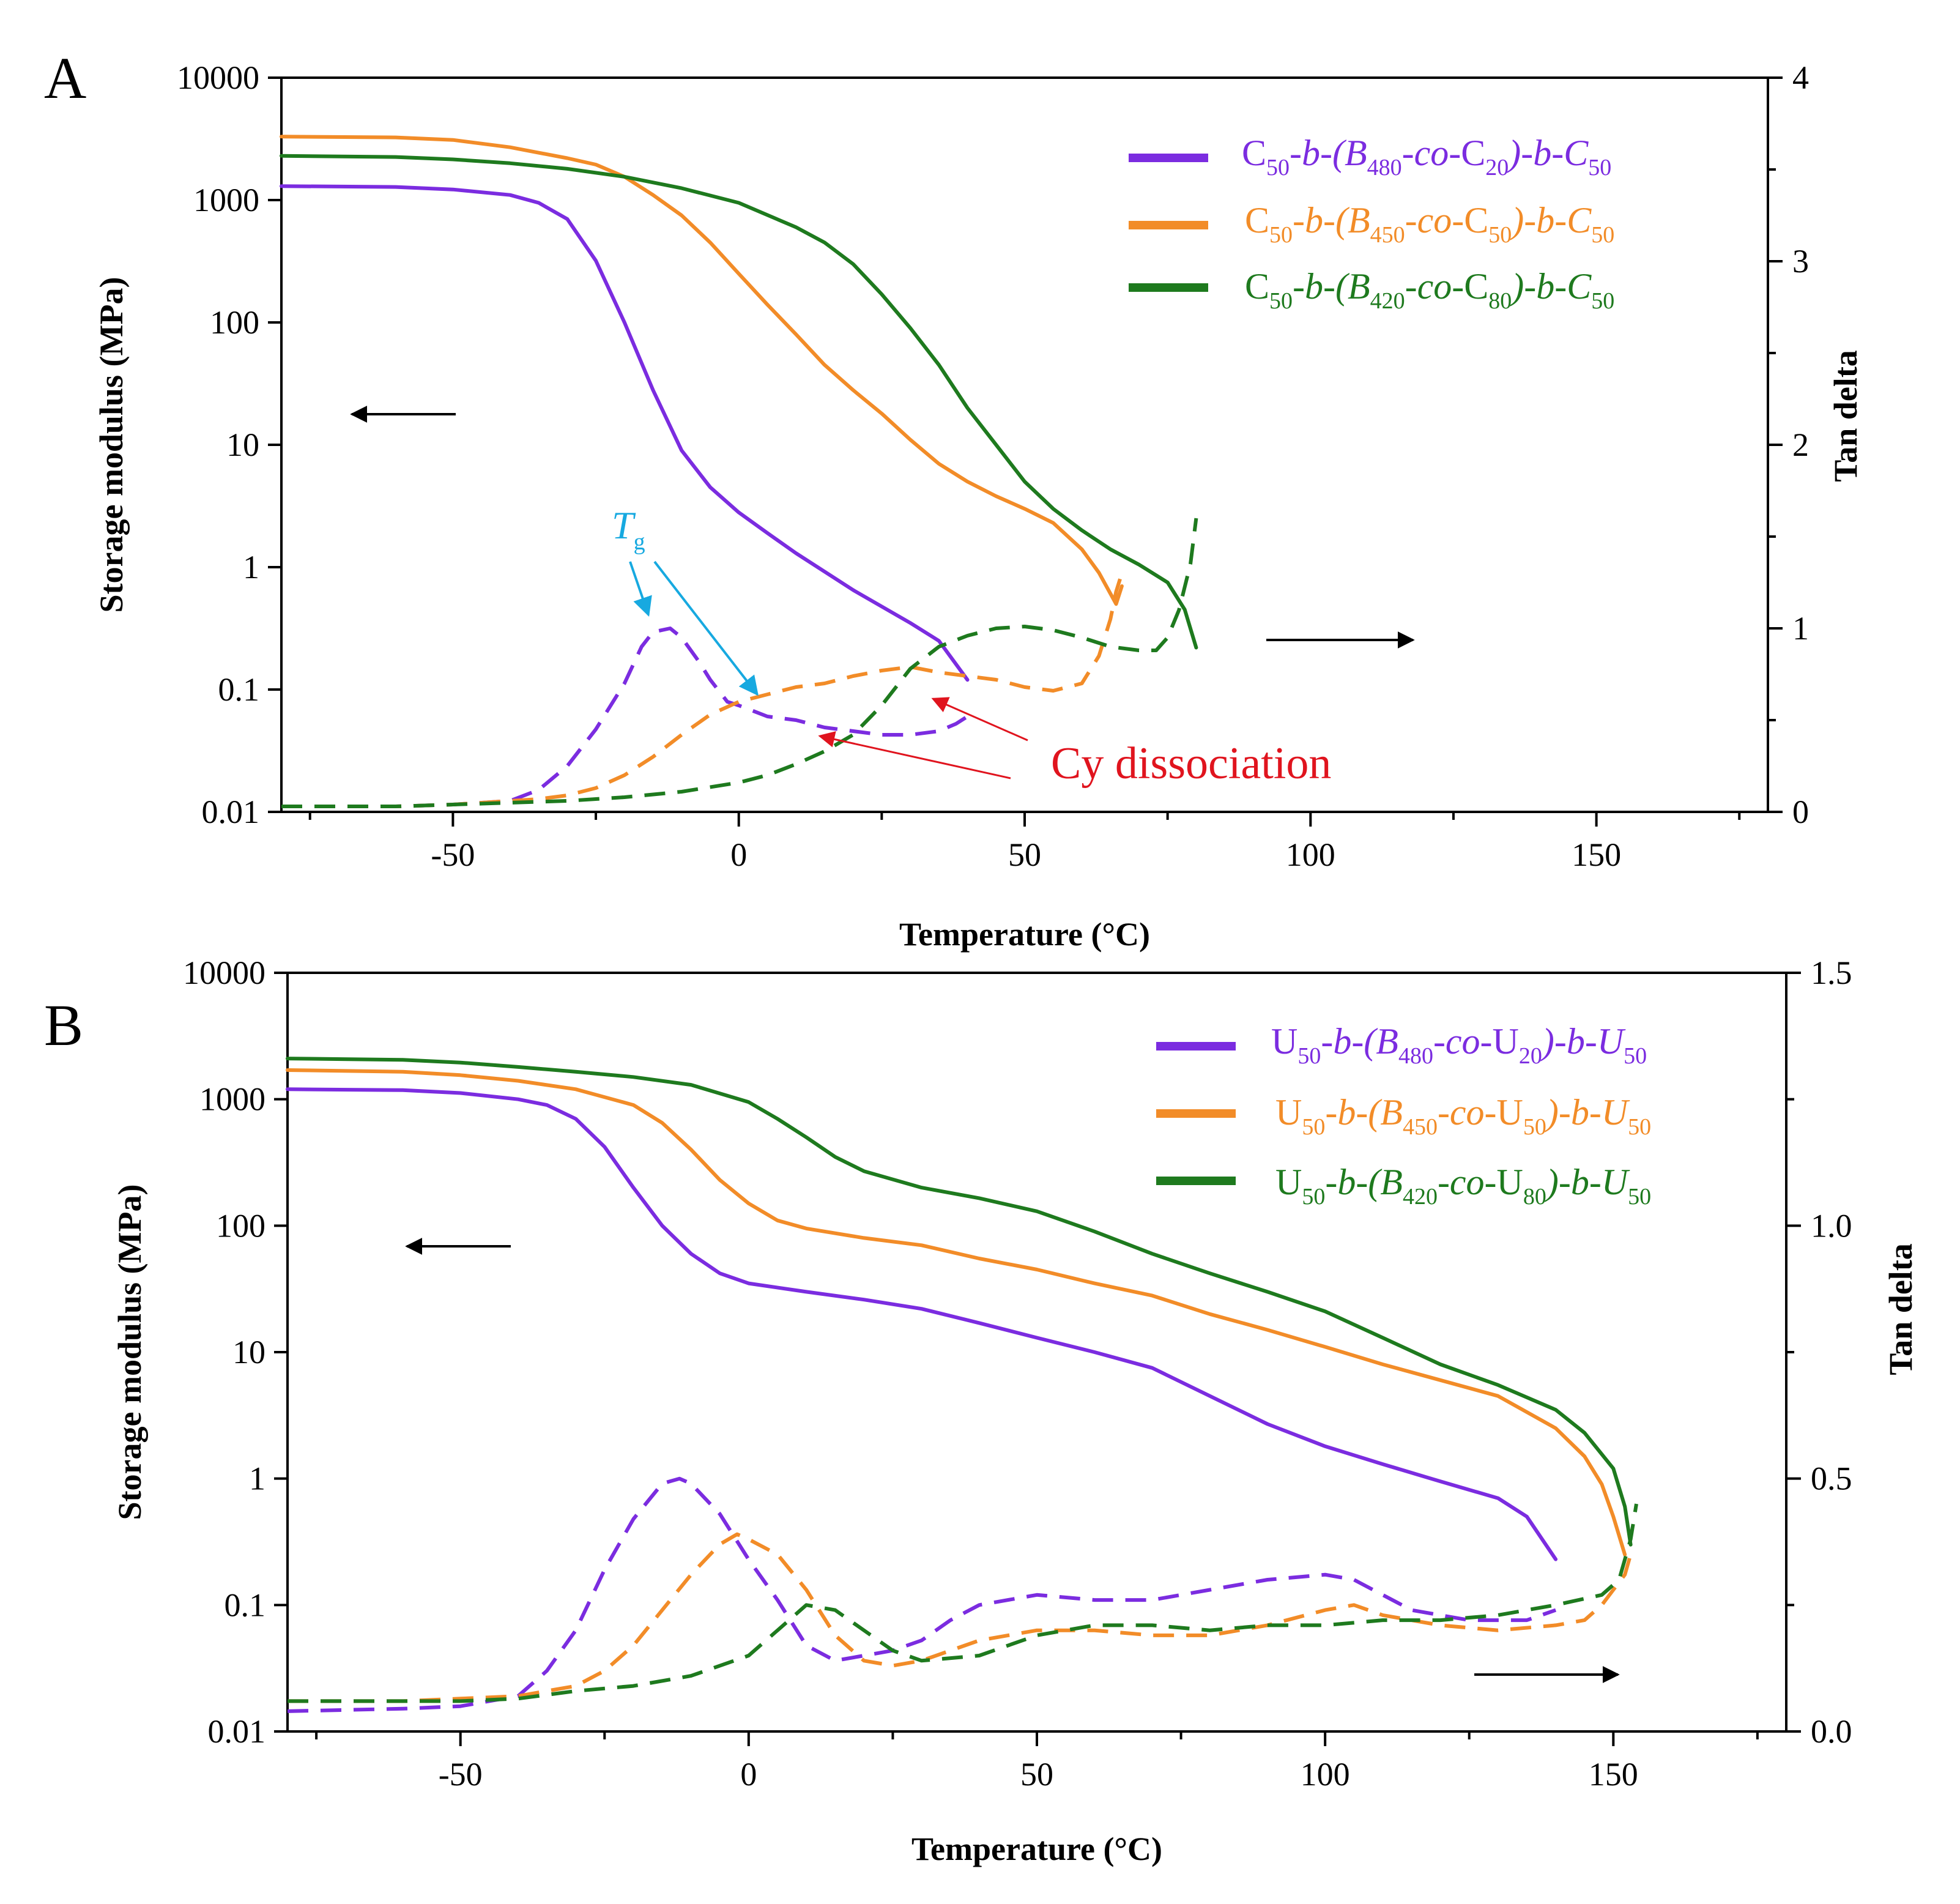  Describe the element at coordinates (257, 1479) in the screenshot. I see `y-tick-label-b: 1` at that location.